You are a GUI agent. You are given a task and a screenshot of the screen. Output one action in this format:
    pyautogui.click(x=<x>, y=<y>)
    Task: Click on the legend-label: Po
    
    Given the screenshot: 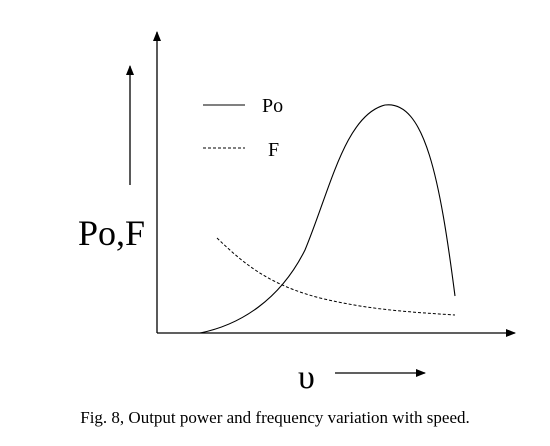 What is the action you would take?
    pyautogui.click(x=272, y=106)
    